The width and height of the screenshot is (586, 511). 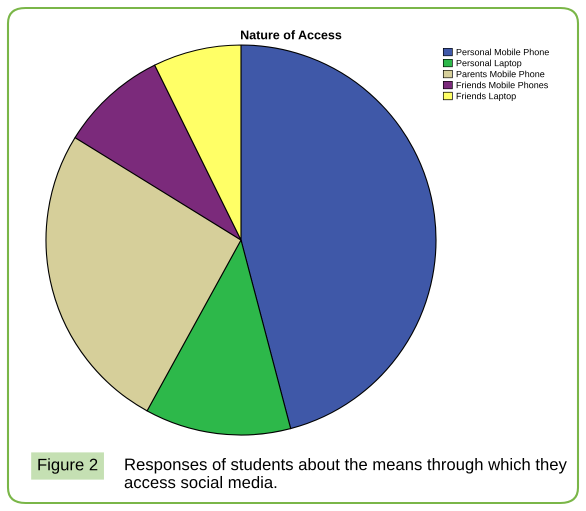 I want to click on legend-label: Personal Laptop, so click(x=489, y=64).